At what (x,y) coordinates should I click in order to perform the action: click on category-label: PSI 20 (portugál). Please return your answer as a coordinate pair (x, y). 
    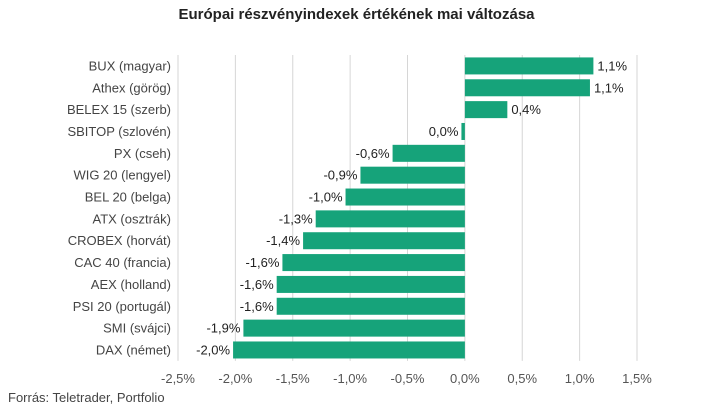
    Looking at the image, I should click on (122, 306).